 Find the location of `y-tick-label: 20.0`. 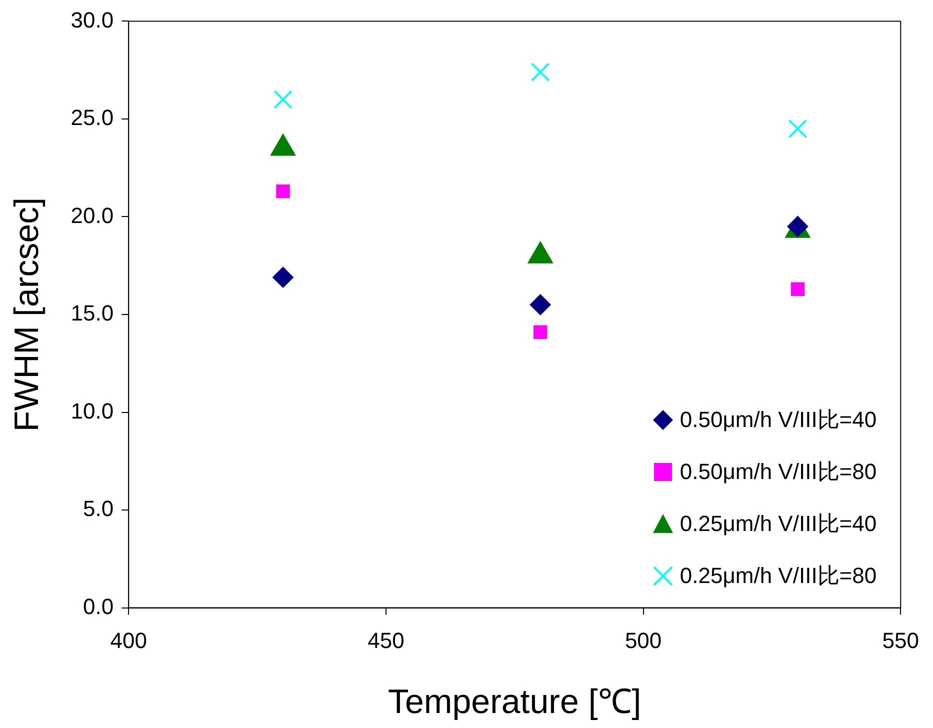

y-tick-label: 20.0 is located at coordinates (92, 215).